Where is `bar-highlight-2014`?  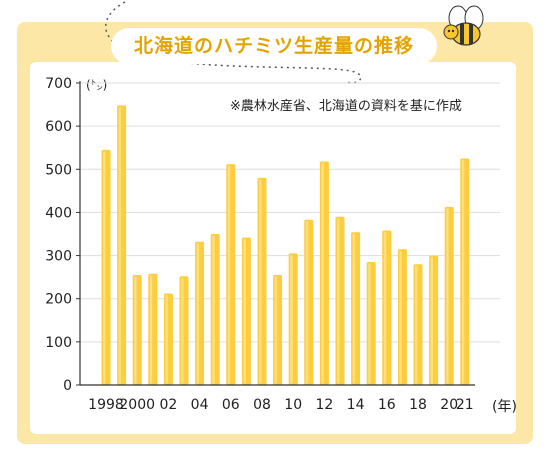
bar-highlight-2014 is located at coordinates (354, 308).